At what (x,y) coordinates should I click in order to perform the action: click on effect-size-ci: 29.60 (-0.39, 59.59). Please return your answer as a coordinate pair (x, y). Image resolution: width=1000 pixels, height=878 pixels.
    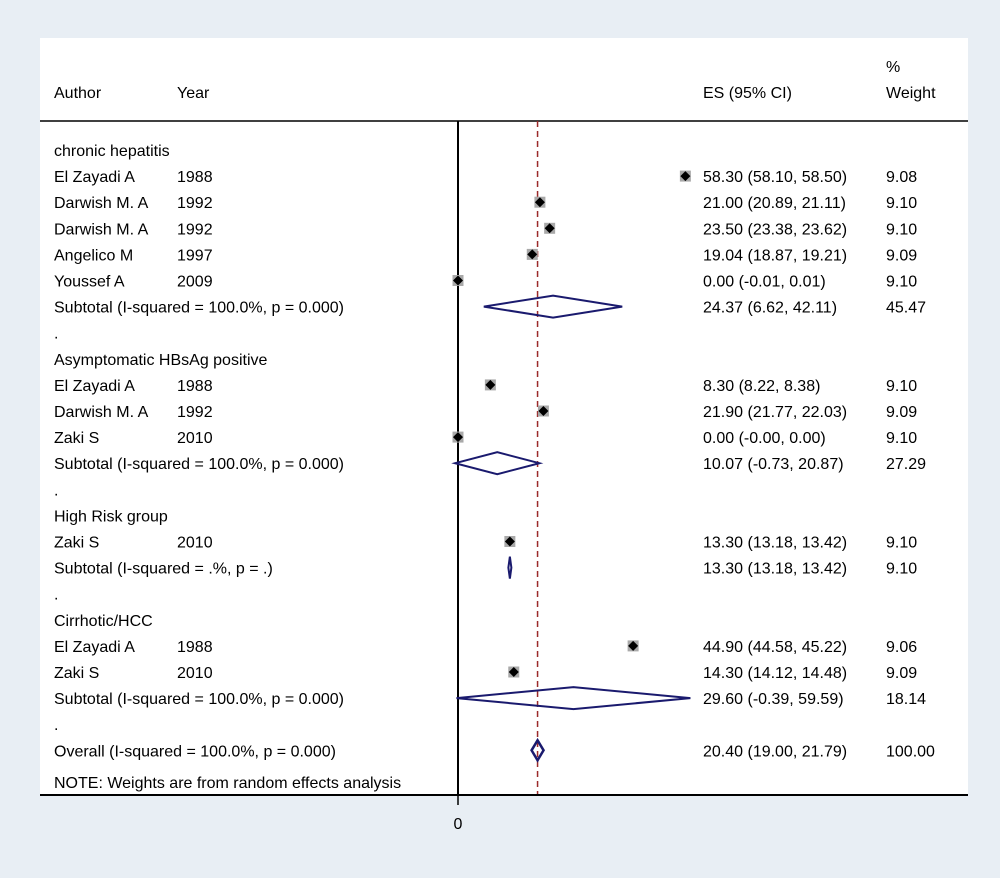
    Looking at the image, I should click on (773, 699).